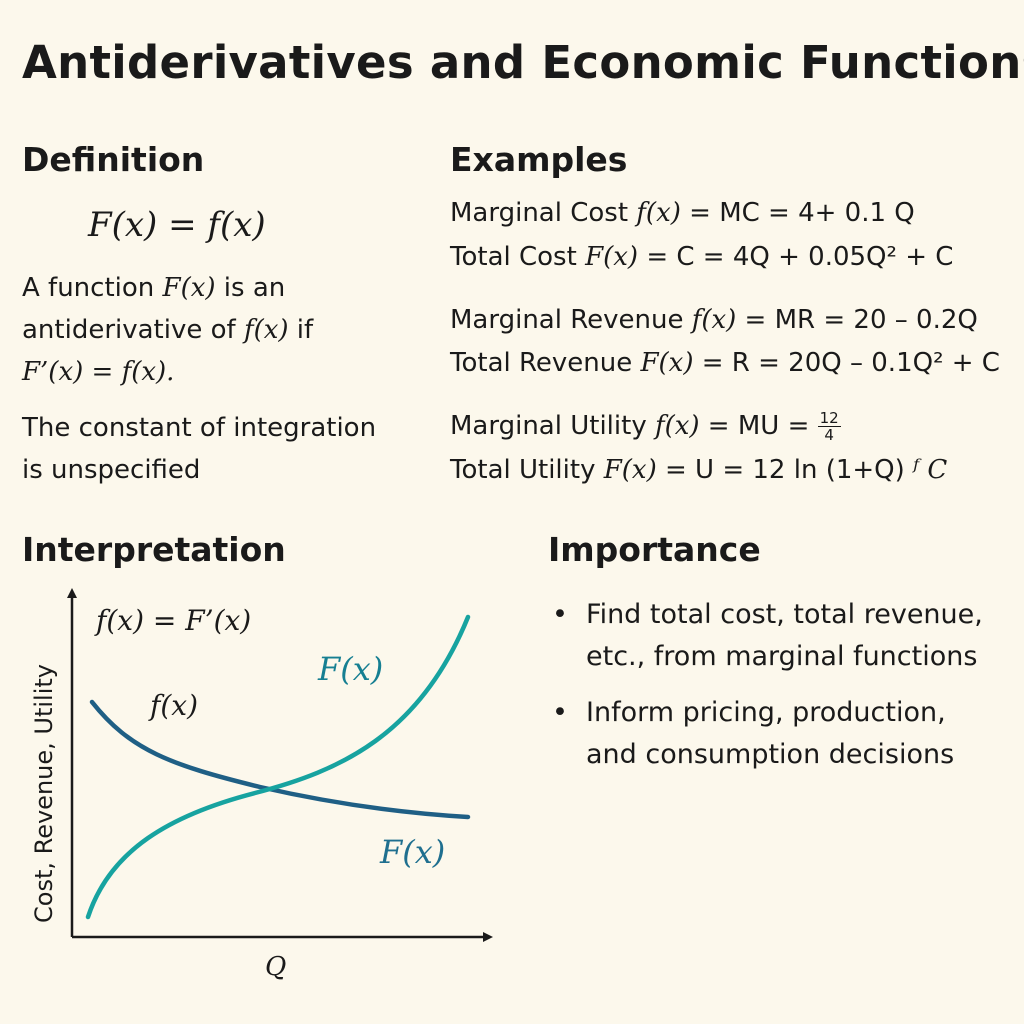 The image size is (1024, 1024). I want to click on x-axis-label: Q, so click(275, 967).